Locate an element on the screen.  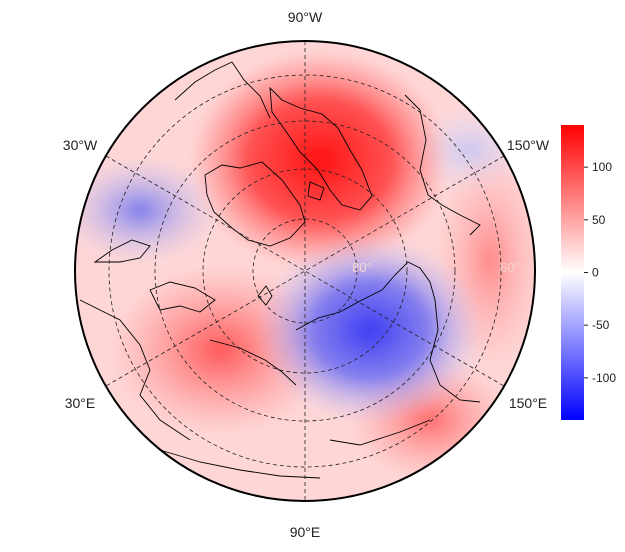
colorbar: 100 50 0 -50 -100 is located at coordinates (588, 272).